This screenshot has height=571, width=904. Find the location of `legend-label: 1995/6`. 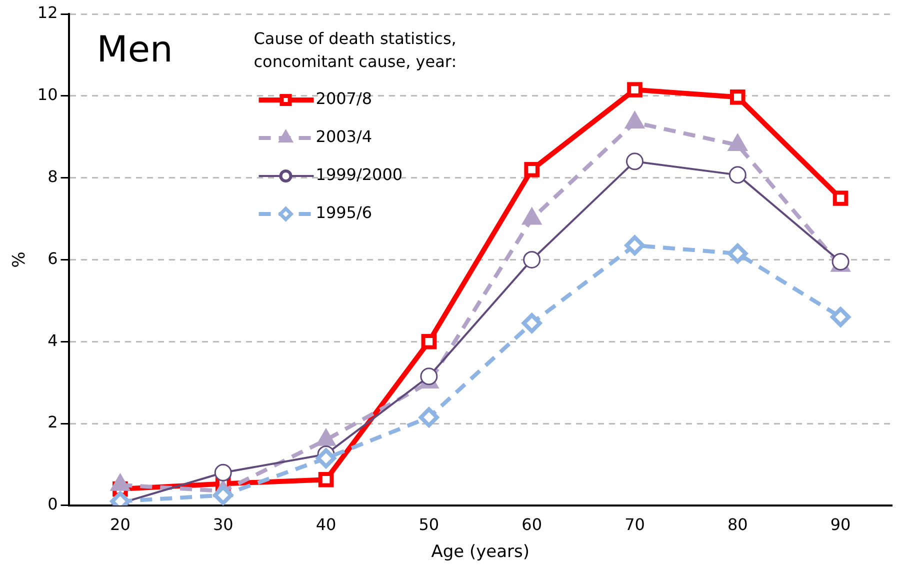

legend-label: 1995/6 is located at coordinates (344, 212).